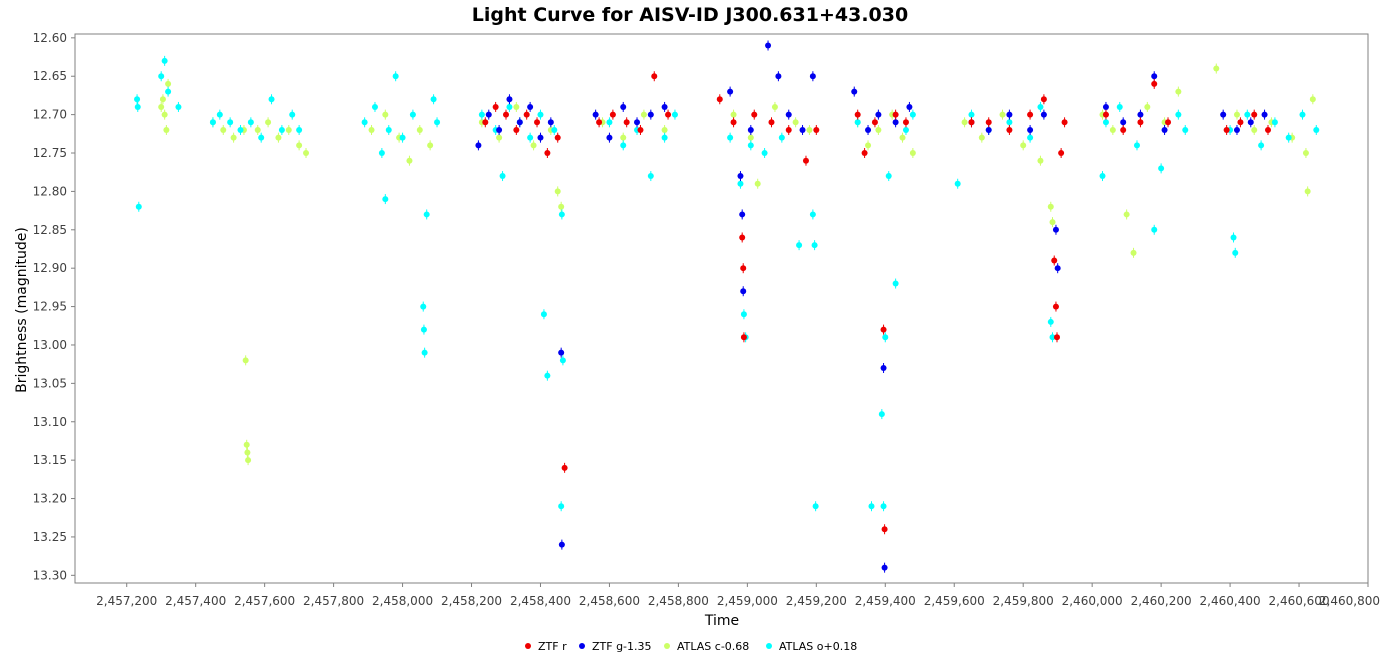 The width and height of the screenshot is (1381, 658). What do you see at coordinates (50, 537) in the screenshot?
I see `y-tick-label: 13.25` at bounding box center [50, 537].